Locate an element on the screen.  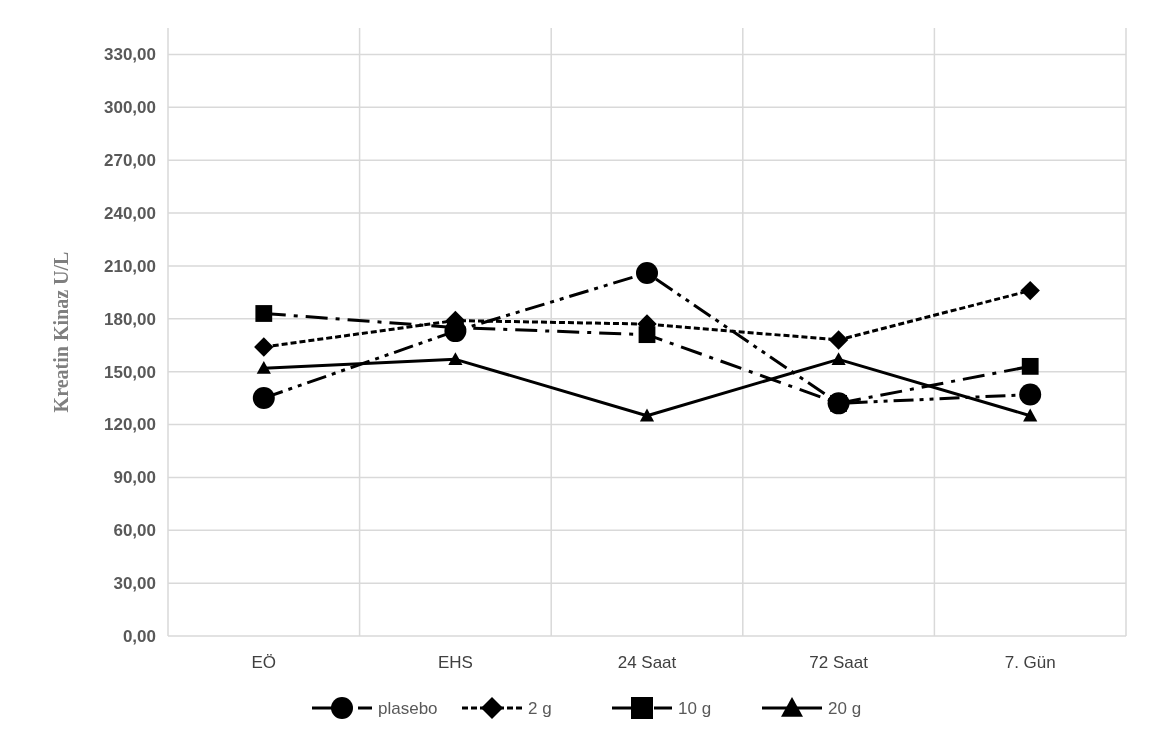
y-tick-label: 90,00 is located at coordinates (134, 478).